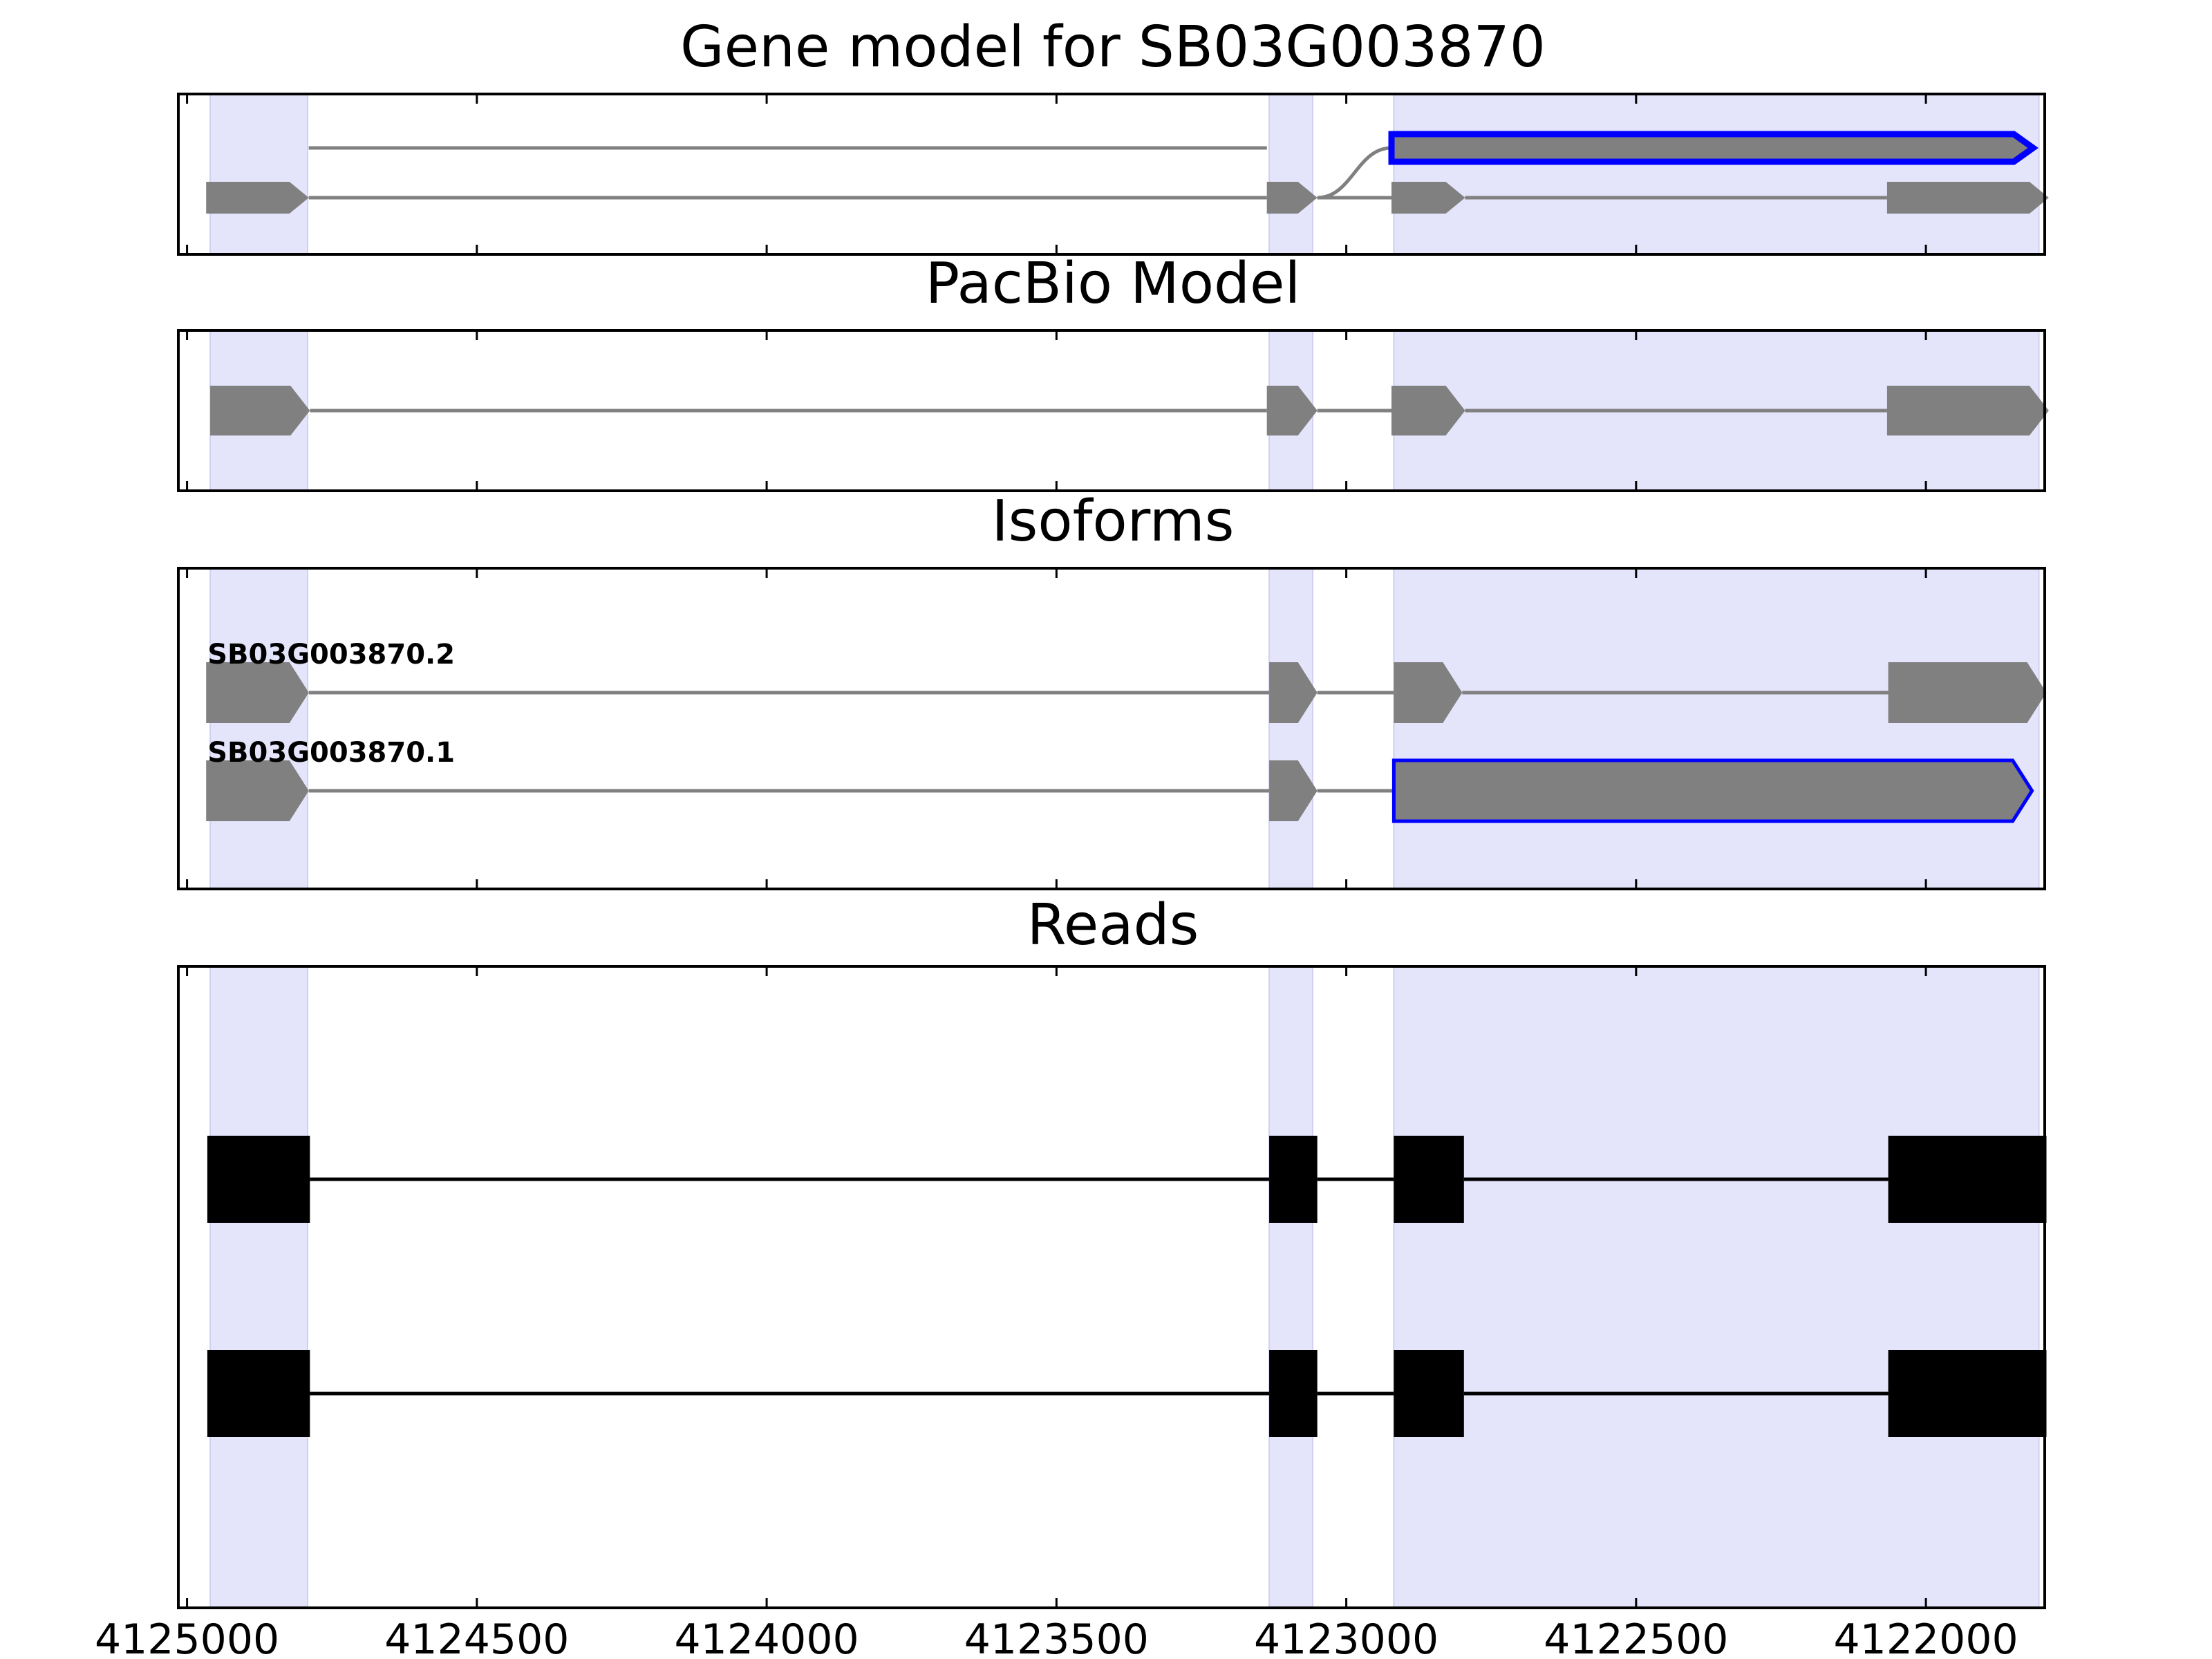 The height and width of the screenshot is (1659, 2212). I want to click on panel-title: Isoforms, so click(1113, 521).